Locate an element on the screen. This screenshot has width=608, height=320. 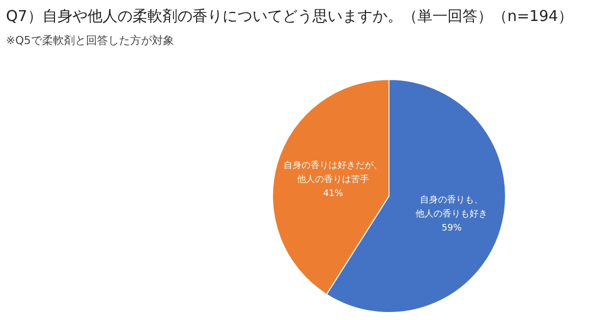
slice-label: 自身の香りは好きだが、他人の香りは苦手 is located at coordinates (333, 173).